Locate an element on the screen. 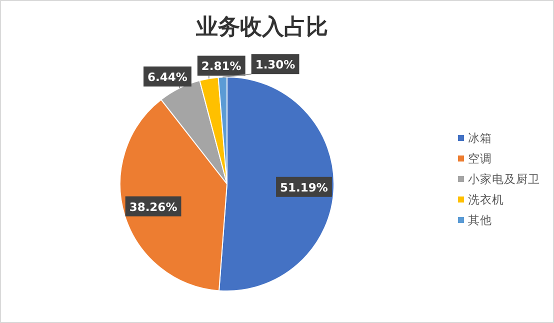  legend-label: 冰箱 is located at coordinates (480, 138).